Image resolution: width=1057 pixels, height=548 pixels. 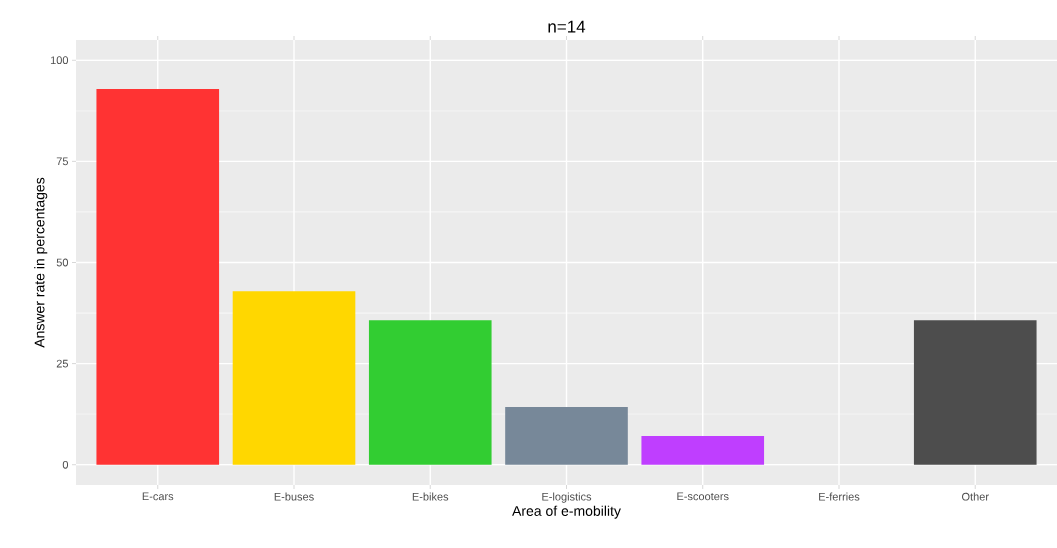 I want to click on y-tick-label: 75, so click(x=62, y=161).